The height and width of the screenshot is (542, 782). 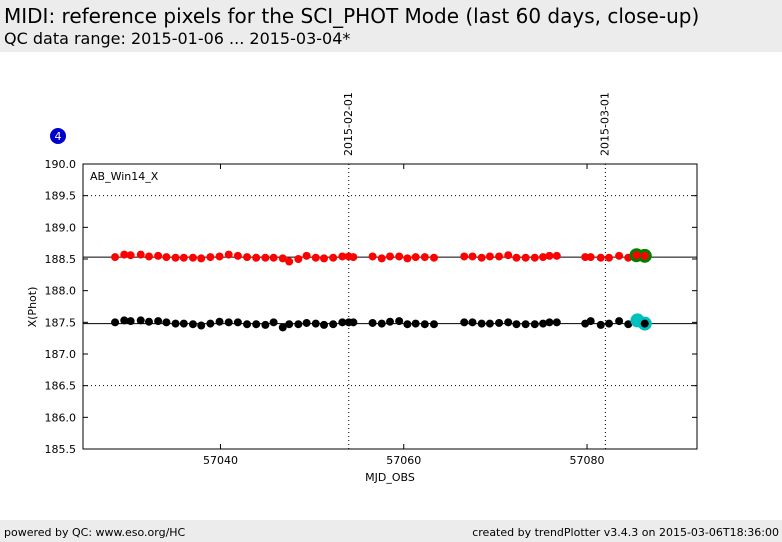 What do you see at coordinates (61, 417) in the screenshot?
I see `y-tick-label: 186.0` at bounding box center [61, 417].